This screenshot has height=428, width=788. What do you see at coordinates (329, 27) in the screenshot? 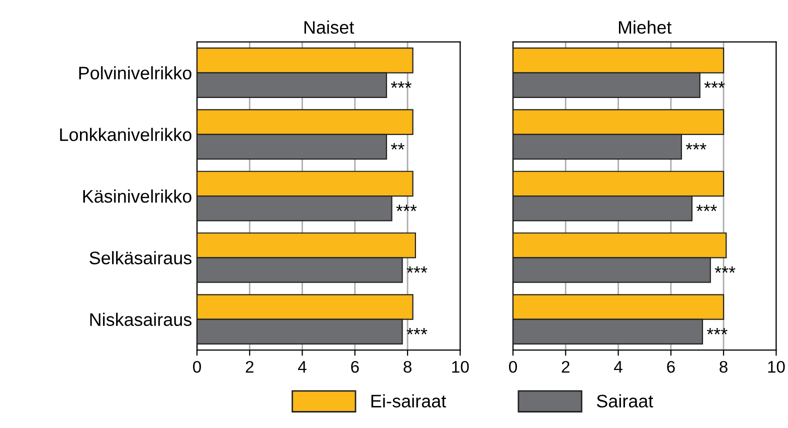
I see `chart-title: Naiset` at bounding box center [329, 27].